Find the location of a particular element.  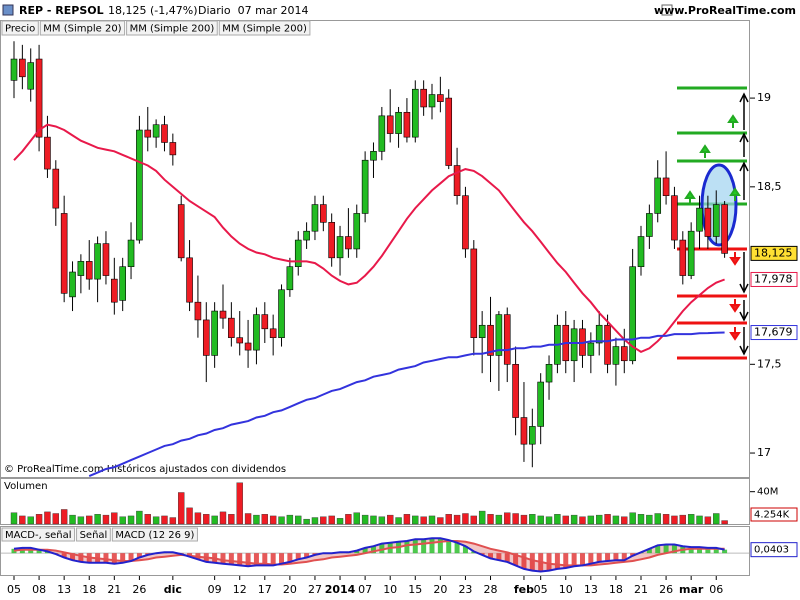

period: Diario 07 mar 2014 is located at coordinates (253, 10).